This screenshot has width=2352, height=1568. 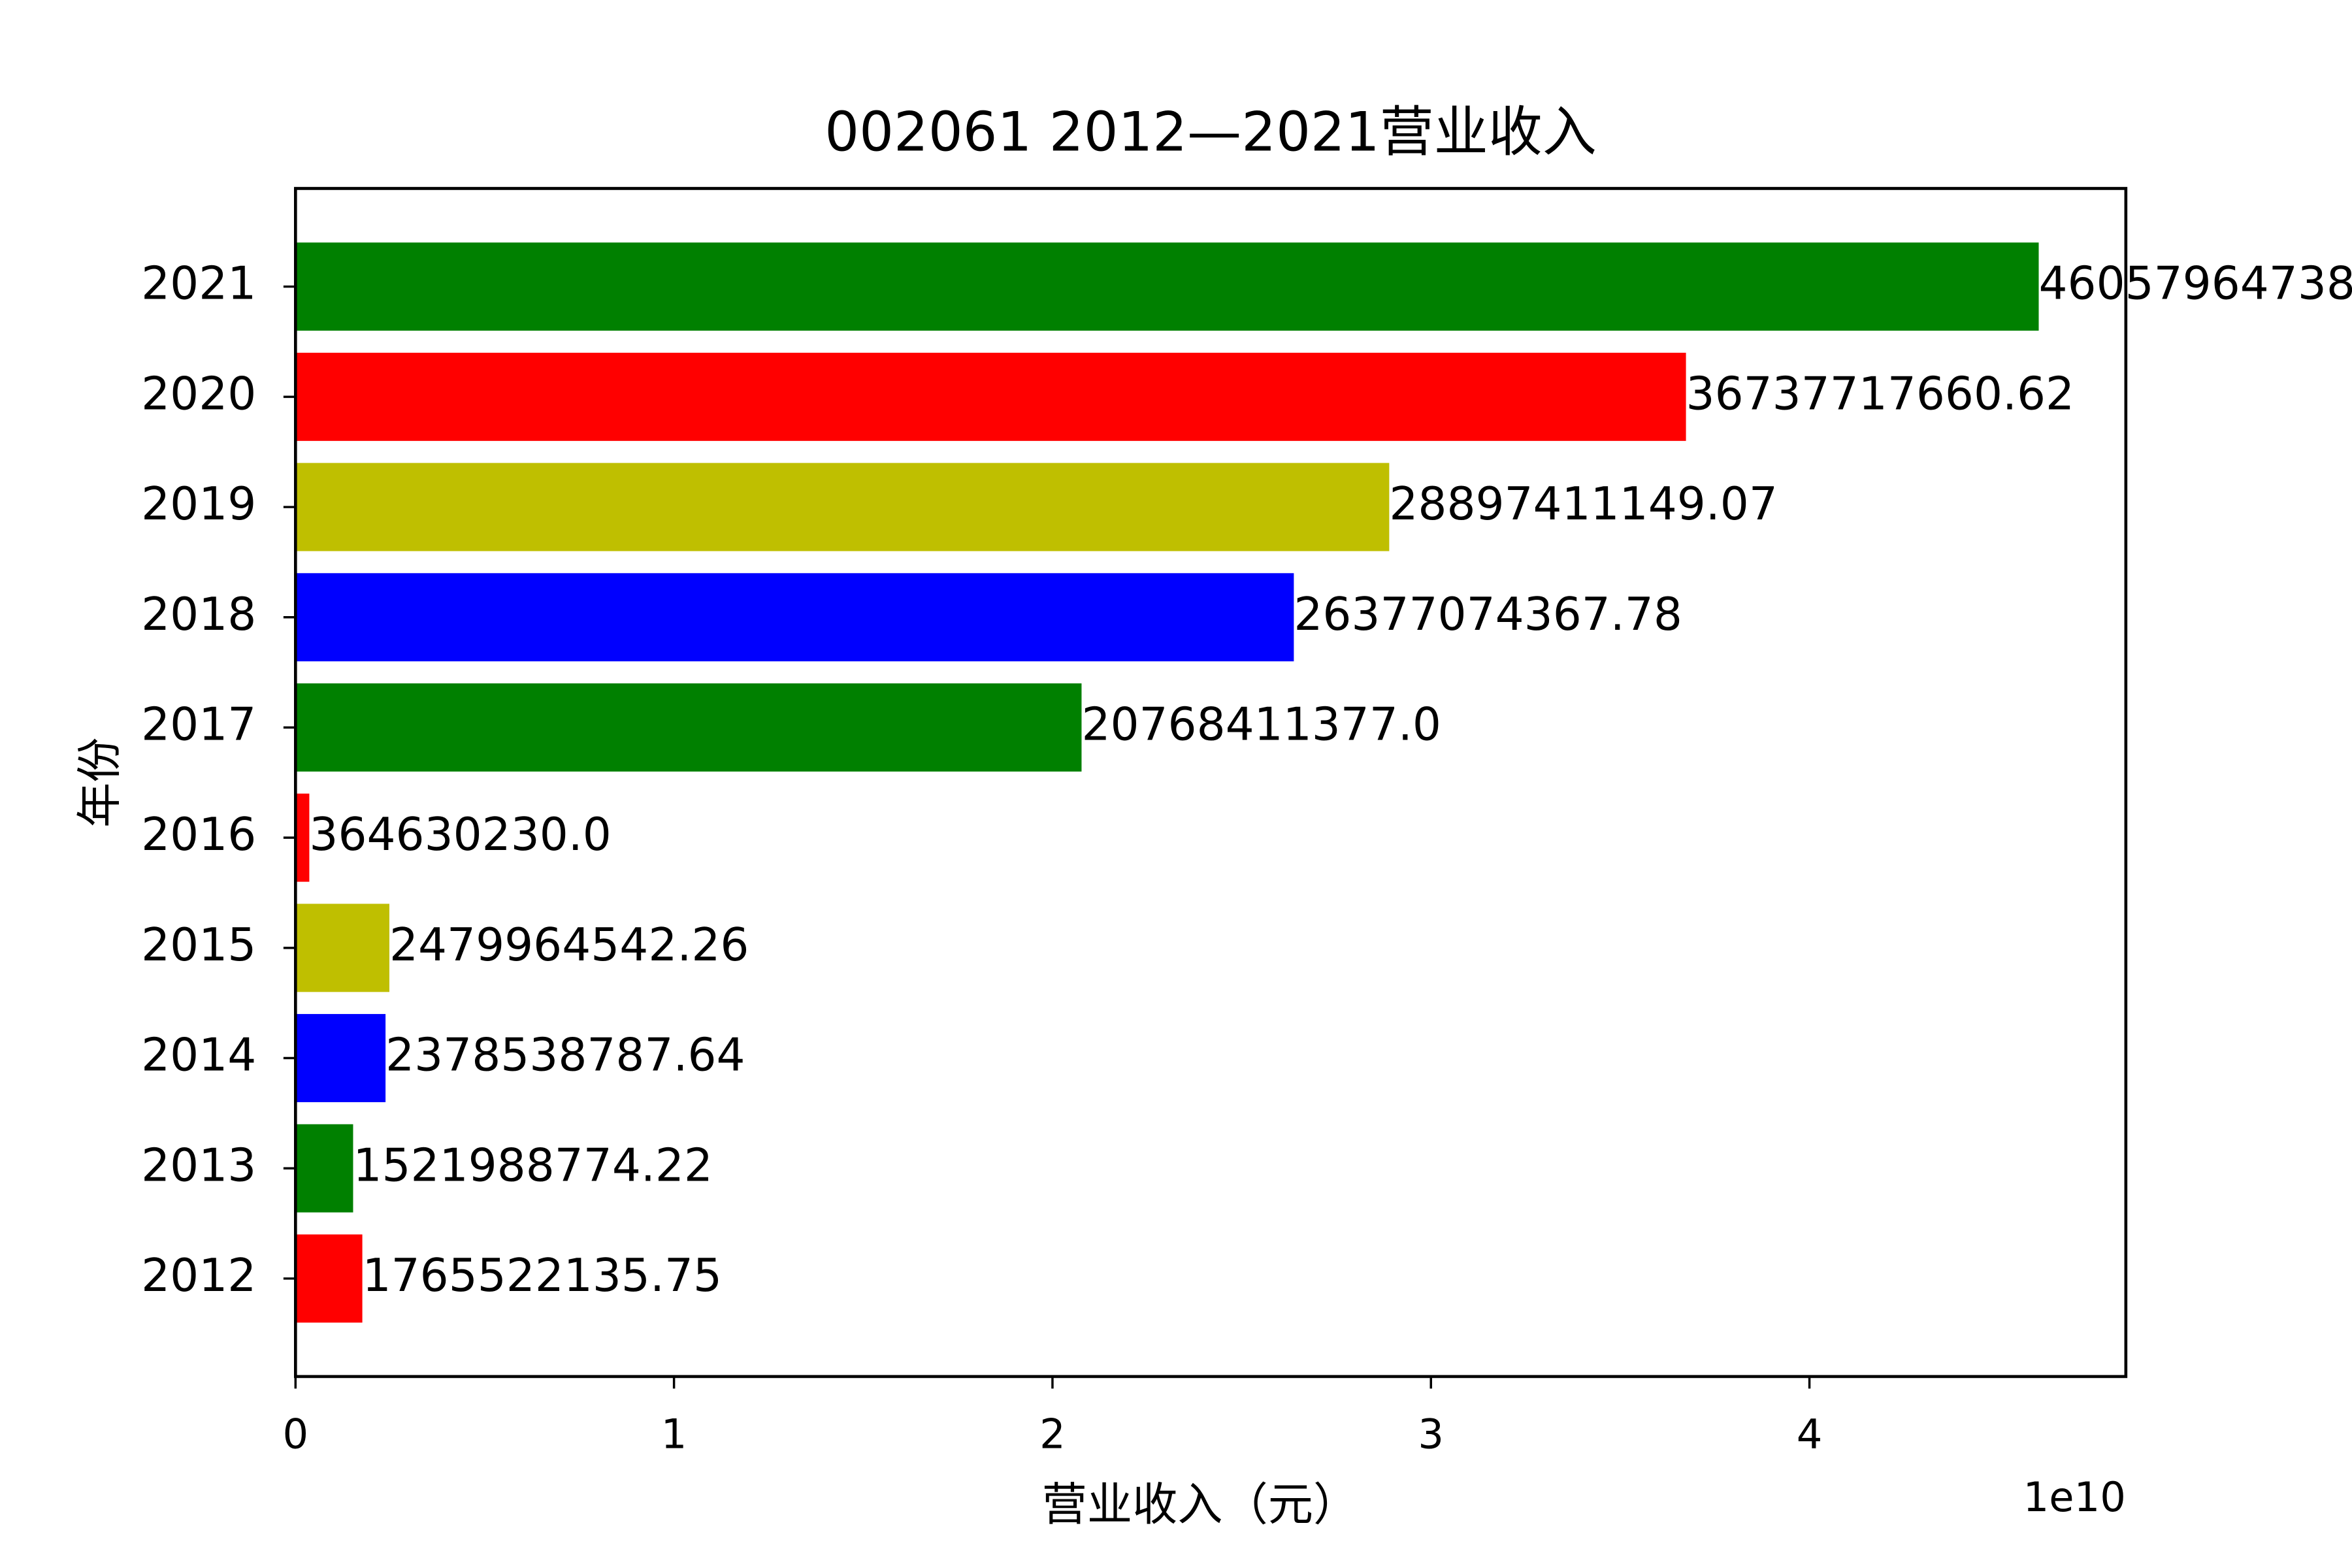 What do you see at coordinates (674, 1434) in the screenshot?
I see `x-tick-label: 1` at bounding box center [674, 1434].